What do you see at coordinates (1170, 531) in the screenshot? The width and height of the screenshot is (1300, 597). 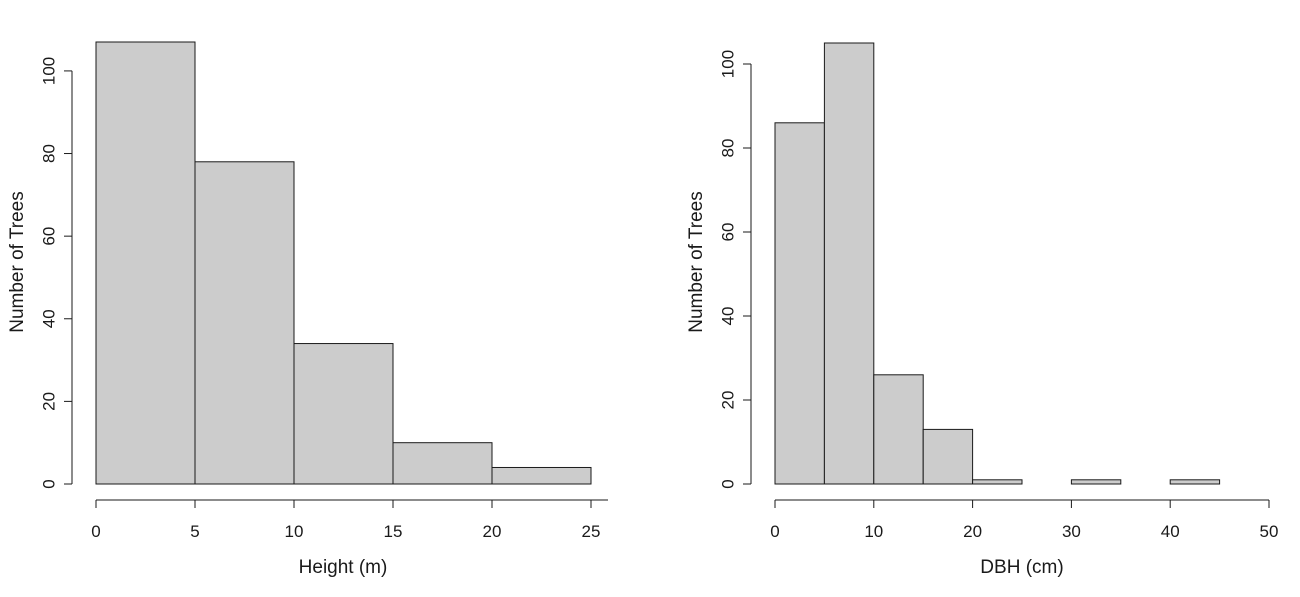 I see `x-tick-label: 40` at bounding box center [1170, 531].